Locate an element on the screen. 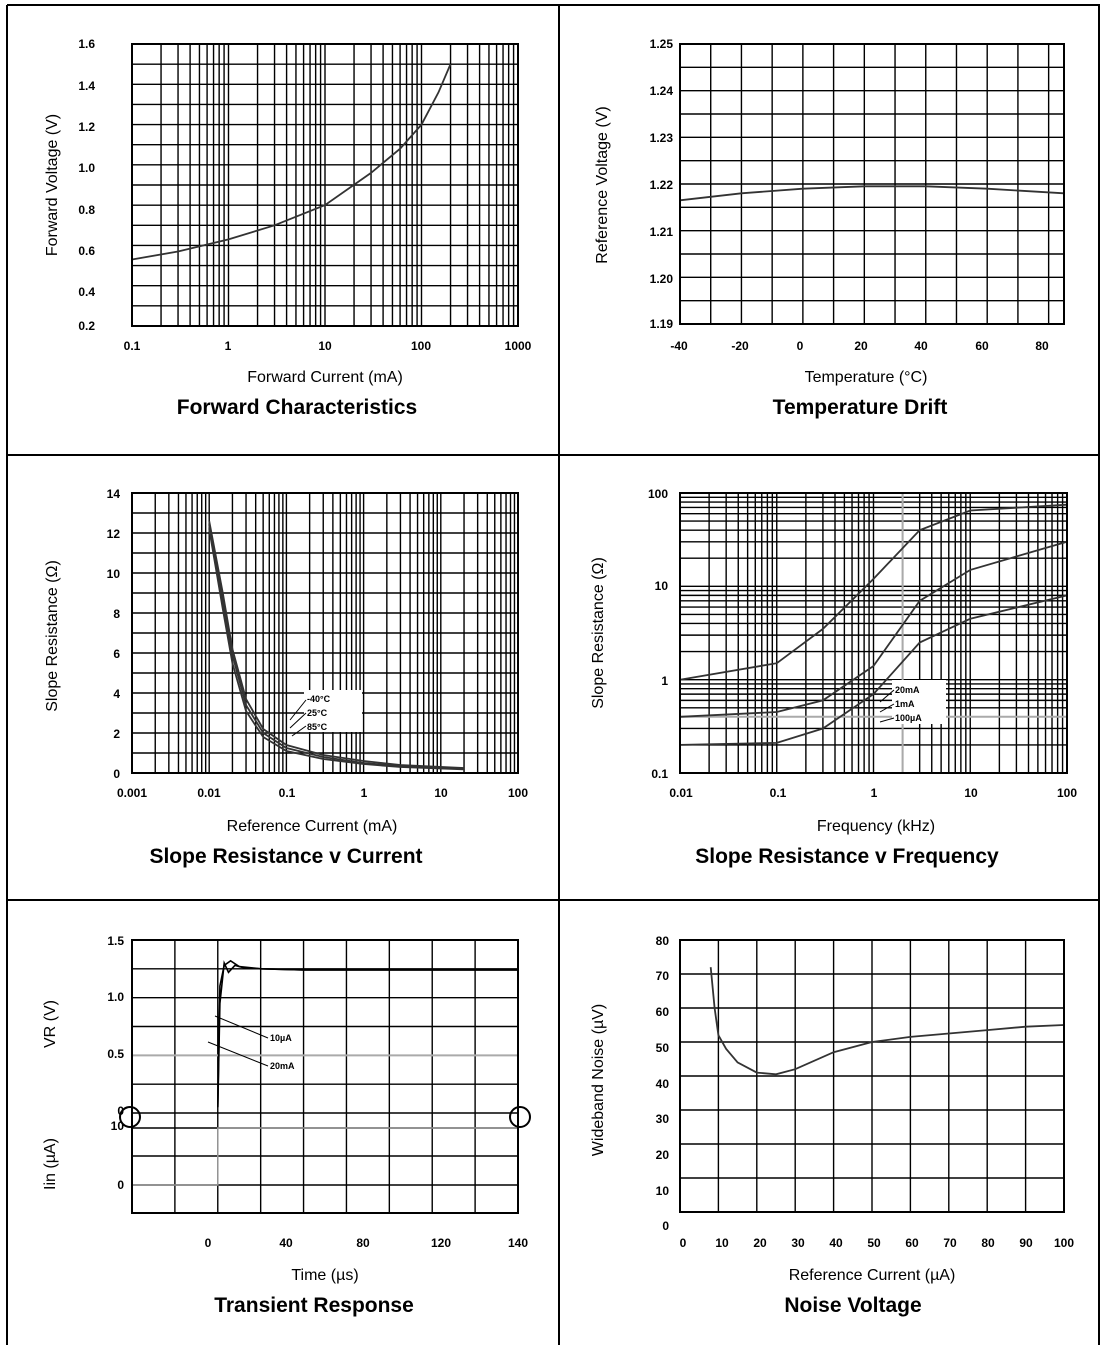 The width and height of the screenshot is (1101, 1345). y-axis-label: Reference Voltage (V) is located at coordinates (602, 184).